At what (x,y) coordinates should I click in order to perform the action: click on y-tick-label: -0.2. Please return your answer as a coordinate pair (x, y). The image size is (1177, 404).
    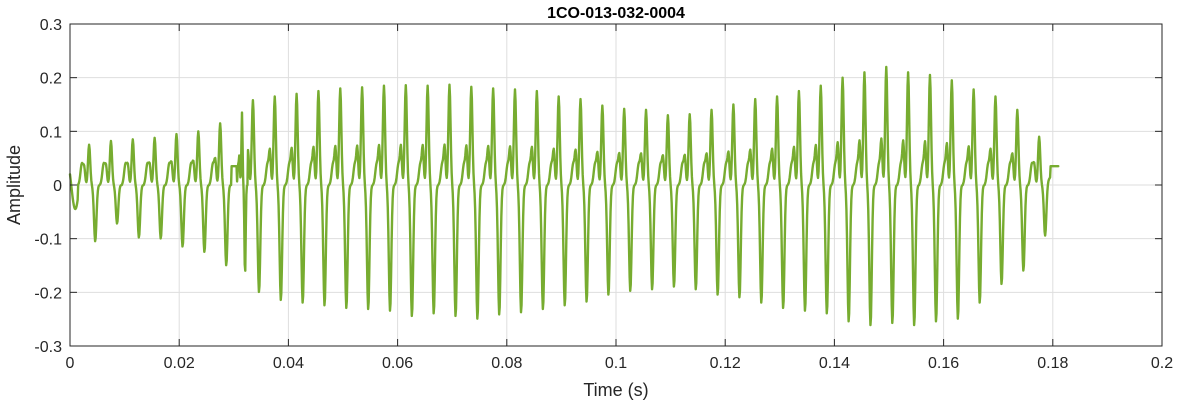
    Looking at the image, I should click on (48, 293).